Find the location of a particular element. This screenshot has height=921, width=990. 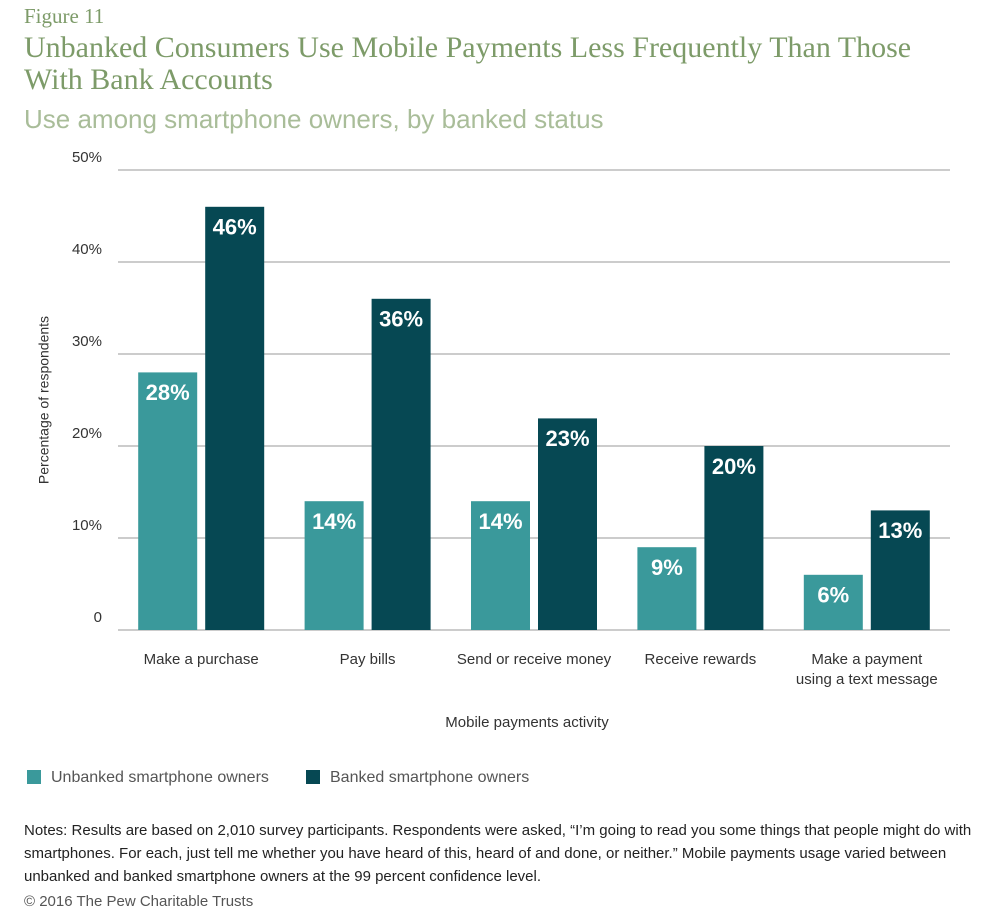

x-tick-label: Make a purchase is located at coordinates (201, 659).